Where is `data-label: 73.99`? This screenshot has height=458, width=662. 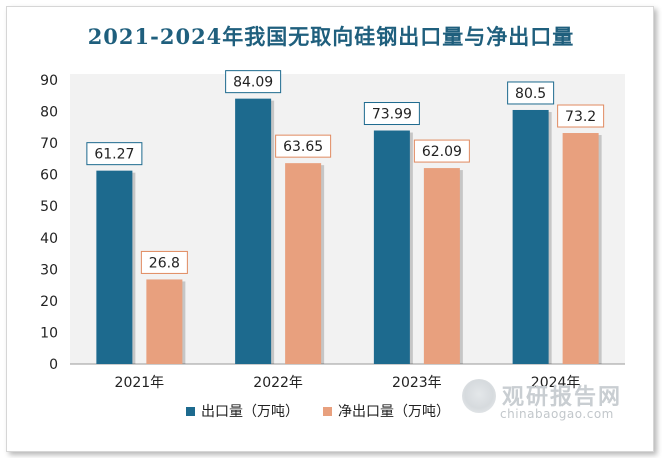
data-label: 73.99 is located at coordinates (392, 115).